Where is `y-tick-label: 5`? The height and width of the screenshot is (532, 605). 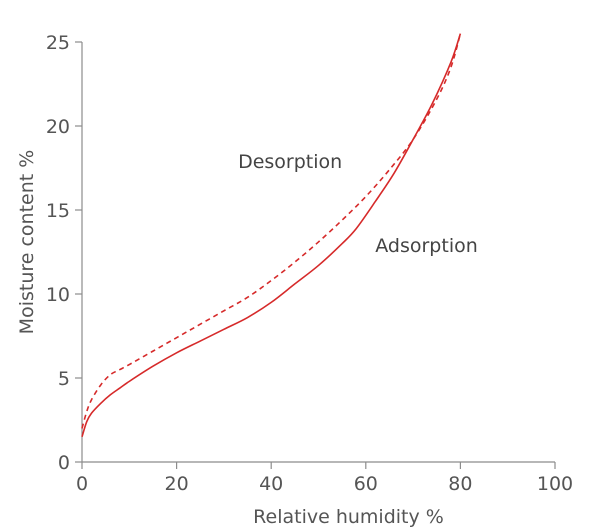
y-tick-label: 5 is located at coordinates (64, 379).